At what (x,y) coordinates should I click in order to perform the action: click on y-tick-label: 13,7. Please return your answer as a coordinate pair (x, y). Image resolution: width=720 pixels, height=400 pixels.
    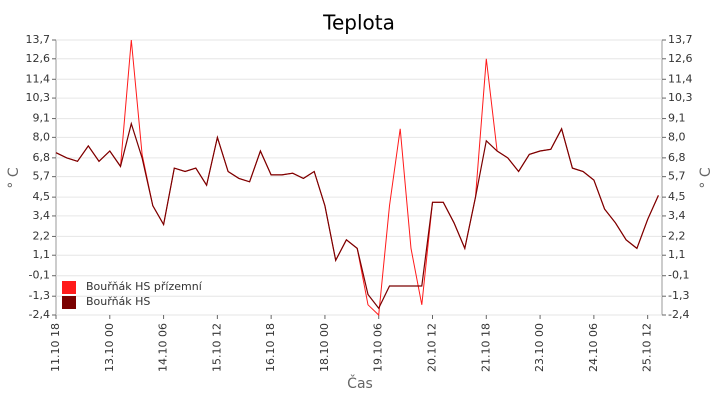
    Looking at the image, I should click on (38, 39).